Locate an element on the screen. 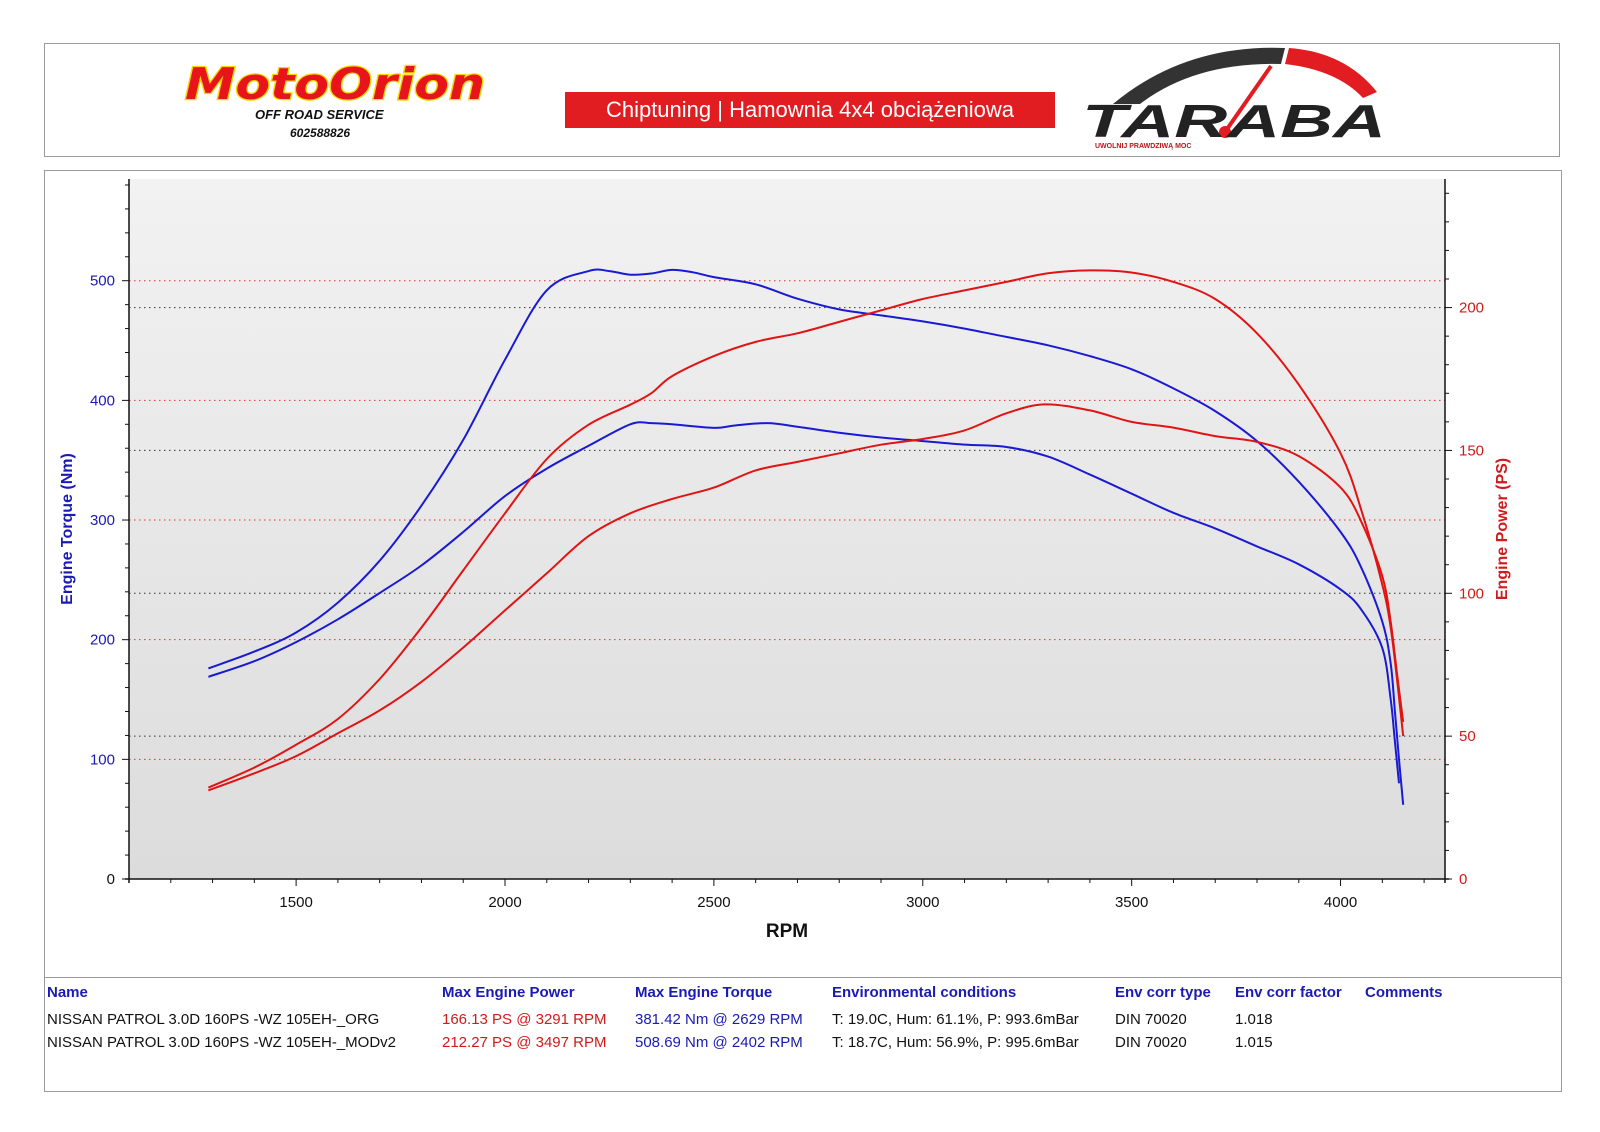 The height and width of the screenshot is (1132, 1600). y2-tick-label: 150 is located at coordinates (1471, 450).